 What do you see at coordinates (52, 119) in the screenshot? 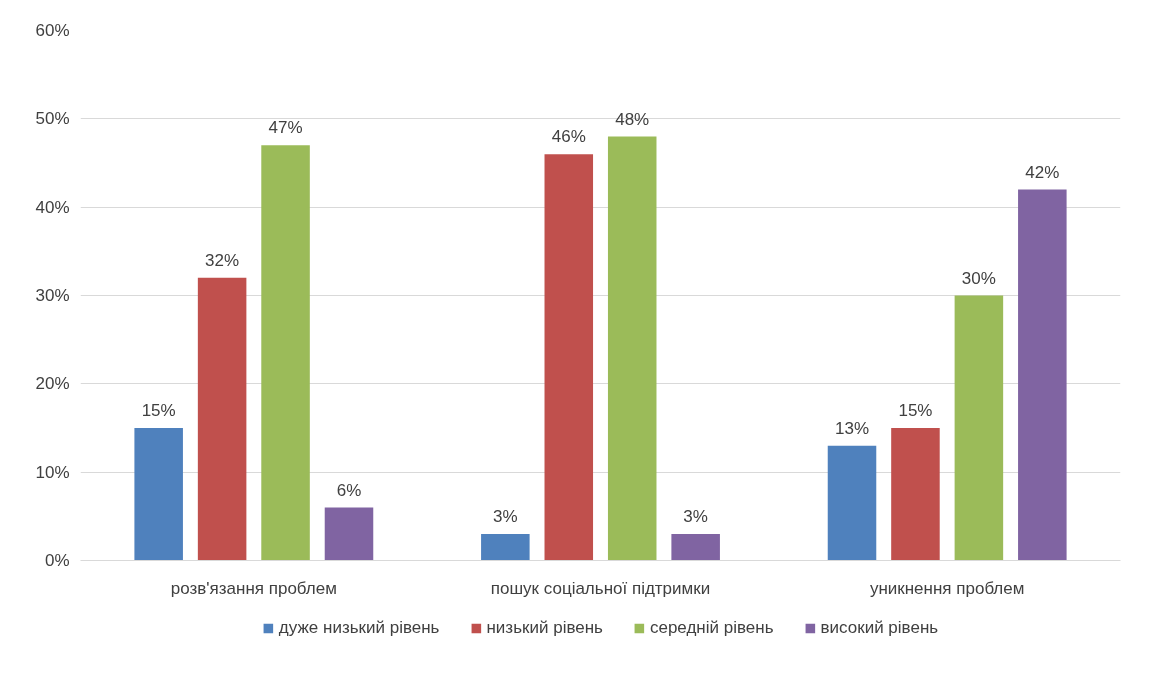
I see `y-tick-label: 50%` at bounding box center [52, 119].